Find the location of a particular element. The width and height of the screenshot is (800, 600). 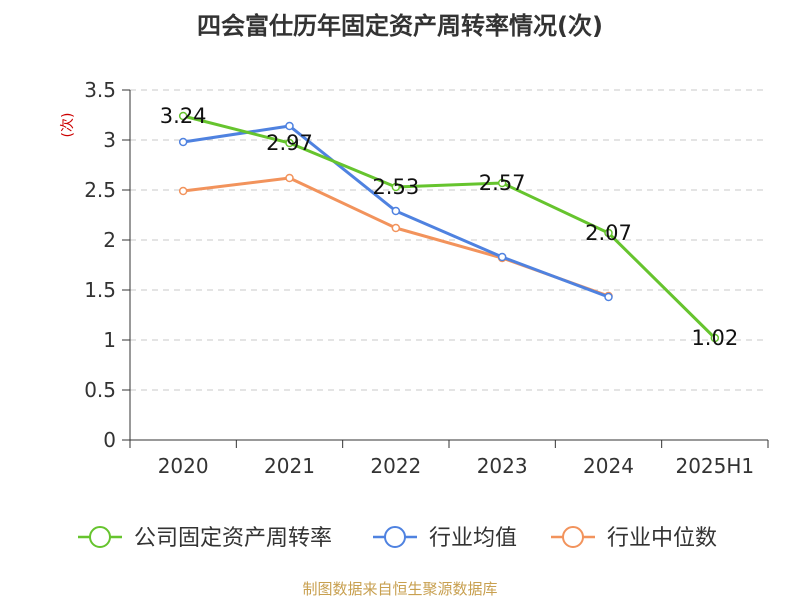

y-tick-label: 3.5 is located at coordinates (100, 90).